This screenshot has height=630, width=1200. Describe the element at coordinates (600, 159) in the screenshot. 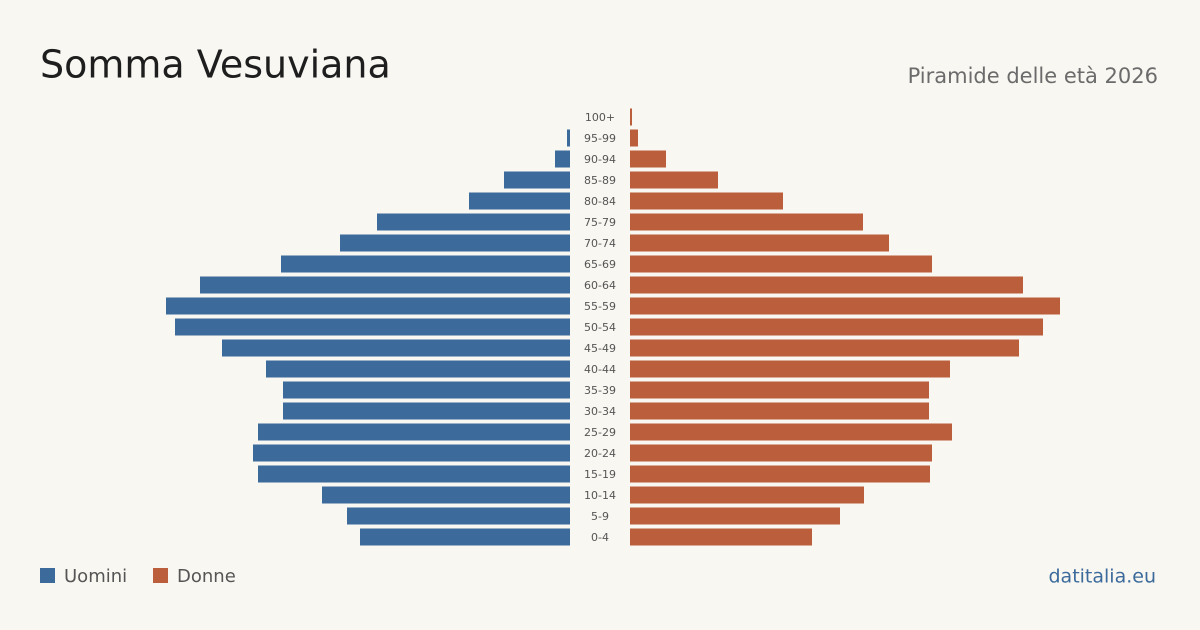

I see `age-label: 90-94` at that location.